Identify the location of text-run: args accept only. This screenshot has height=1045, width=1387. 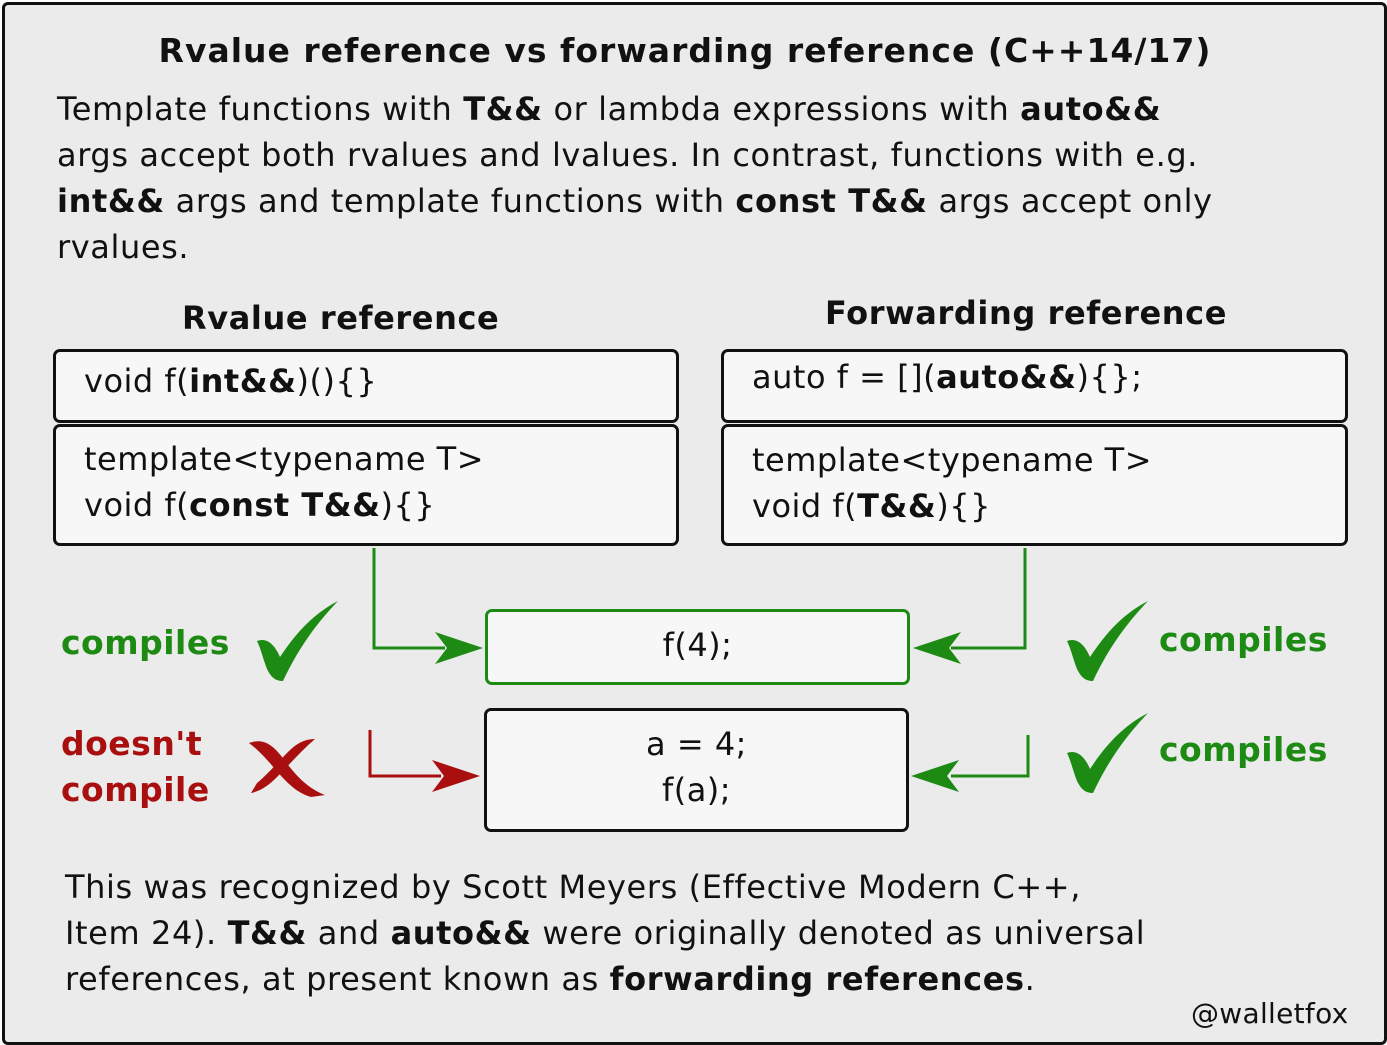
(1070, 201).